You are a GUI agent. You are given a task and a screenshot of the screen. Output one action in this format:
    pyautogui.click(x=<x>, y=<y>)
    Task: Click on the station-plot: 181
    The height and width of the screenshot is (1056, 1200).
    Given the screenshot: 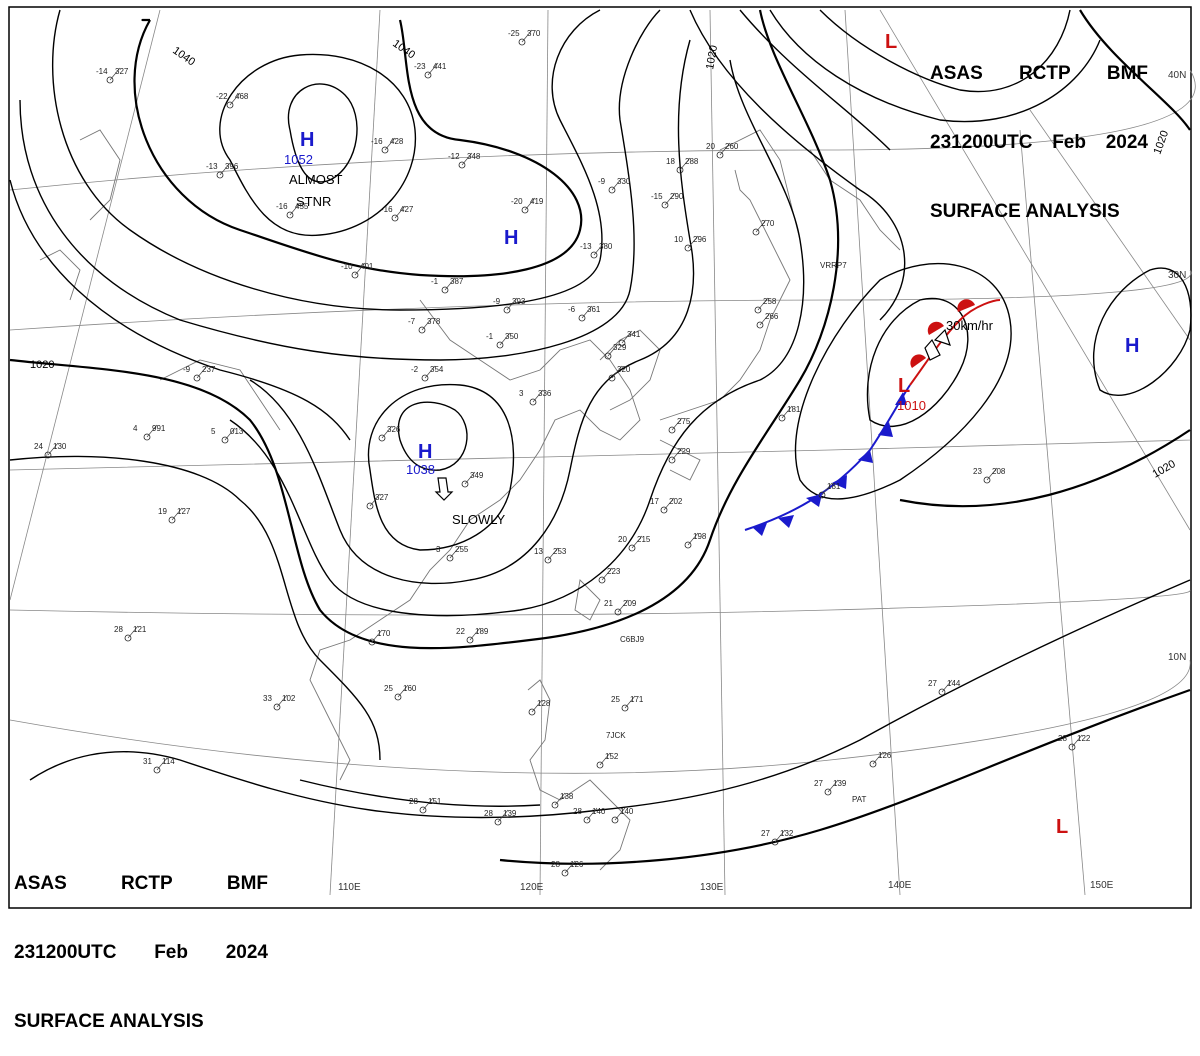 What is the action you would take?
    pyautogui.click(x=789, y=413)
    